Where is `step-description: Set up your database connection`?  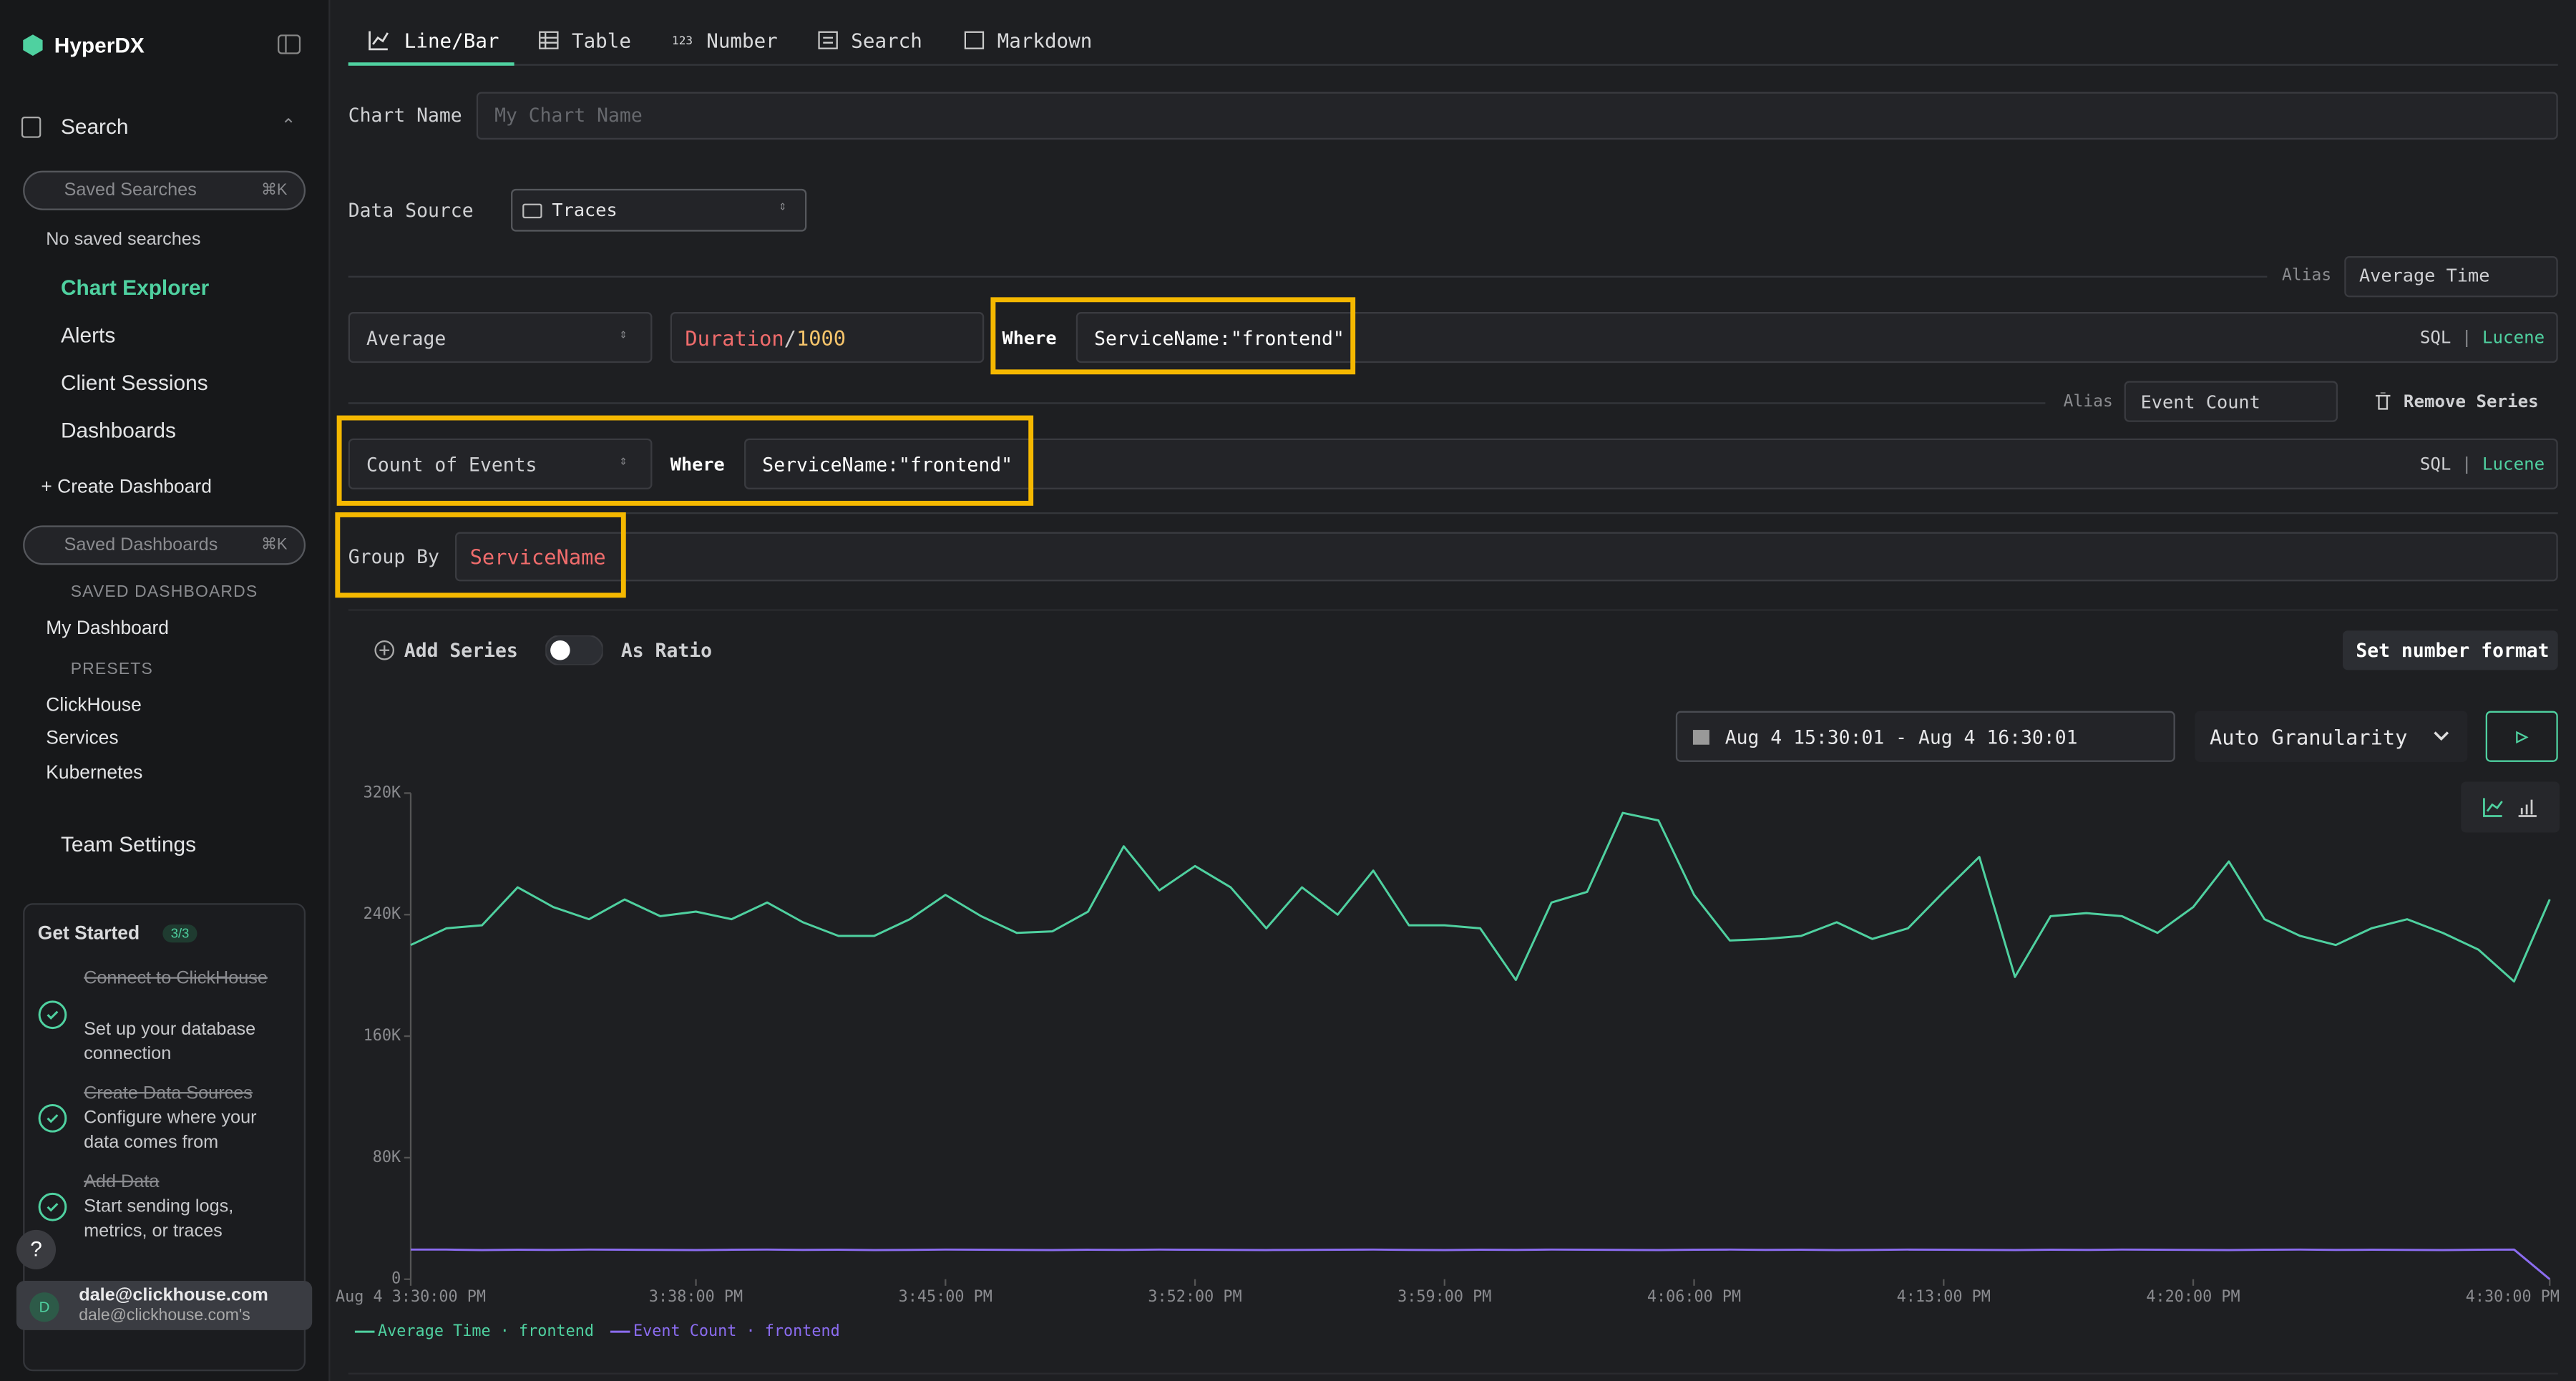 step-description: Set up your database connection is located at coordinates (170, 1042).